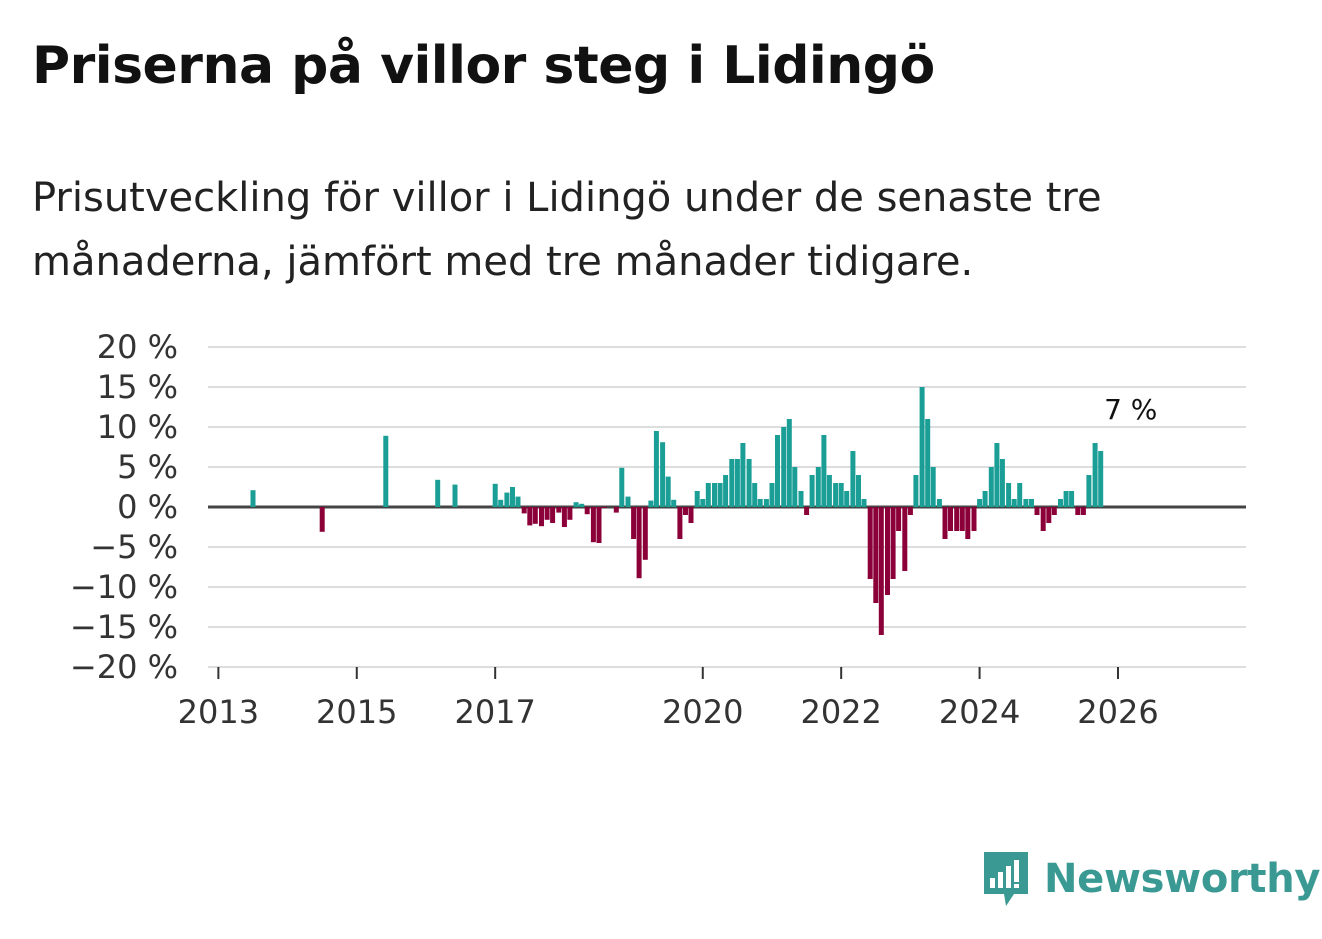 The image size is (1322, 939). I want to click on y-tick-label: −20 %, so click(124, 667).